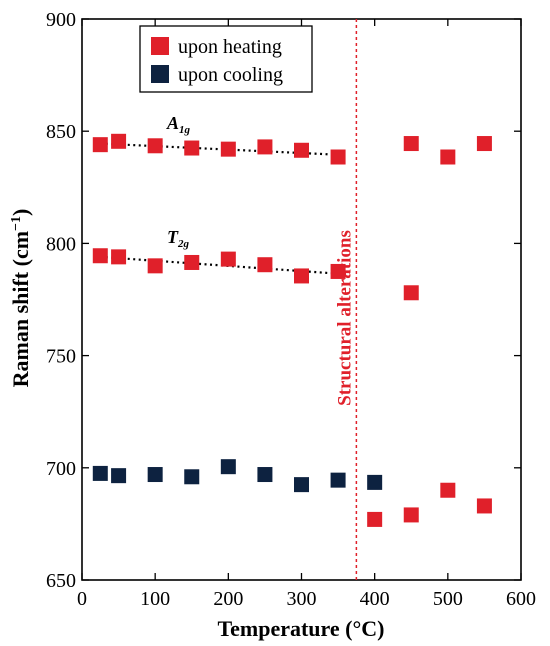 The width and height of the screenshot is (550, 646). I want to click on legend-label-heating: upon heating, so click(230, 47).